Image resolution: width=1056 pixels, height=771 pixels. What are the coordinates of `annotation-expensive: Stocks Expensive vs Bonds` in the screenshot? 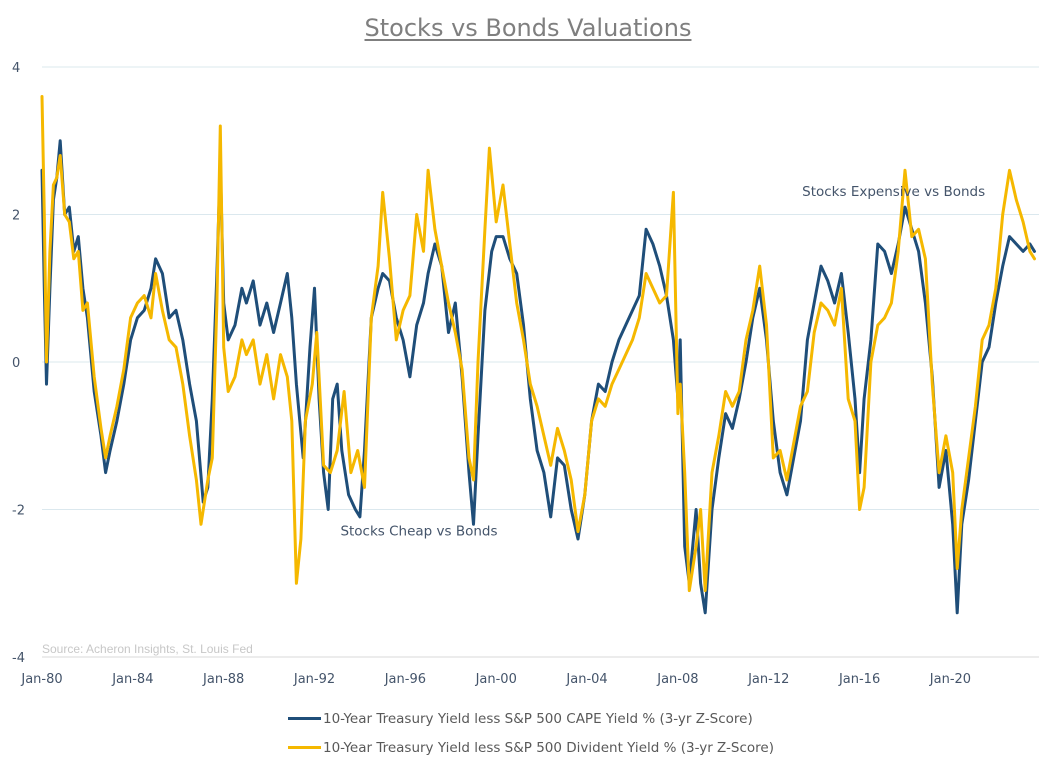 It's located at (893, 192).